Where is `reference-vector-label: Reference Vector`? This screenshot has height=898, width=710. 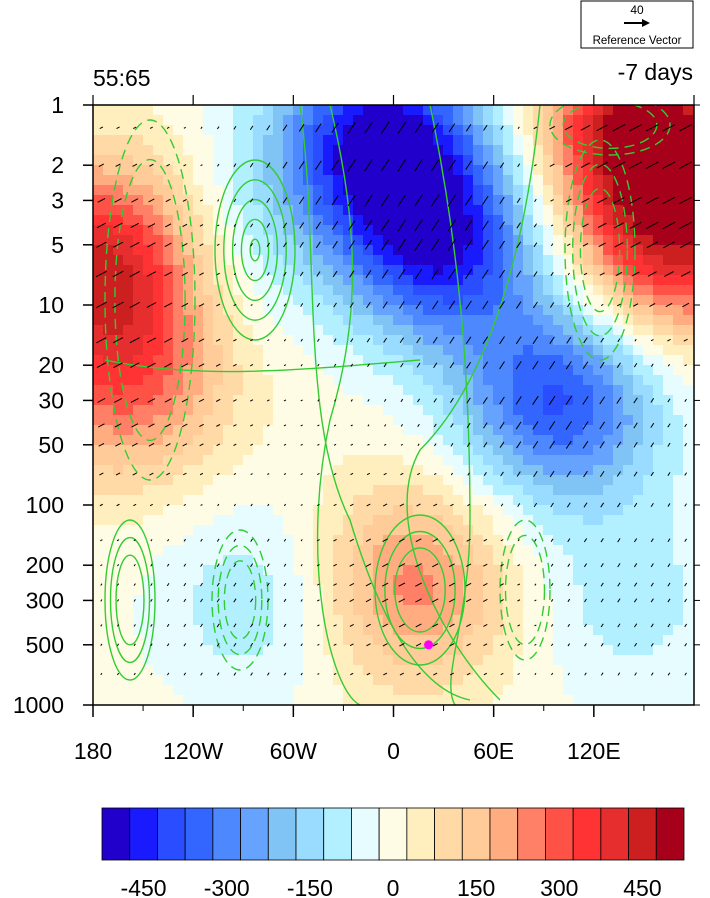
reference-vector-label: Reference Vector is located at coordinates (637, 41).